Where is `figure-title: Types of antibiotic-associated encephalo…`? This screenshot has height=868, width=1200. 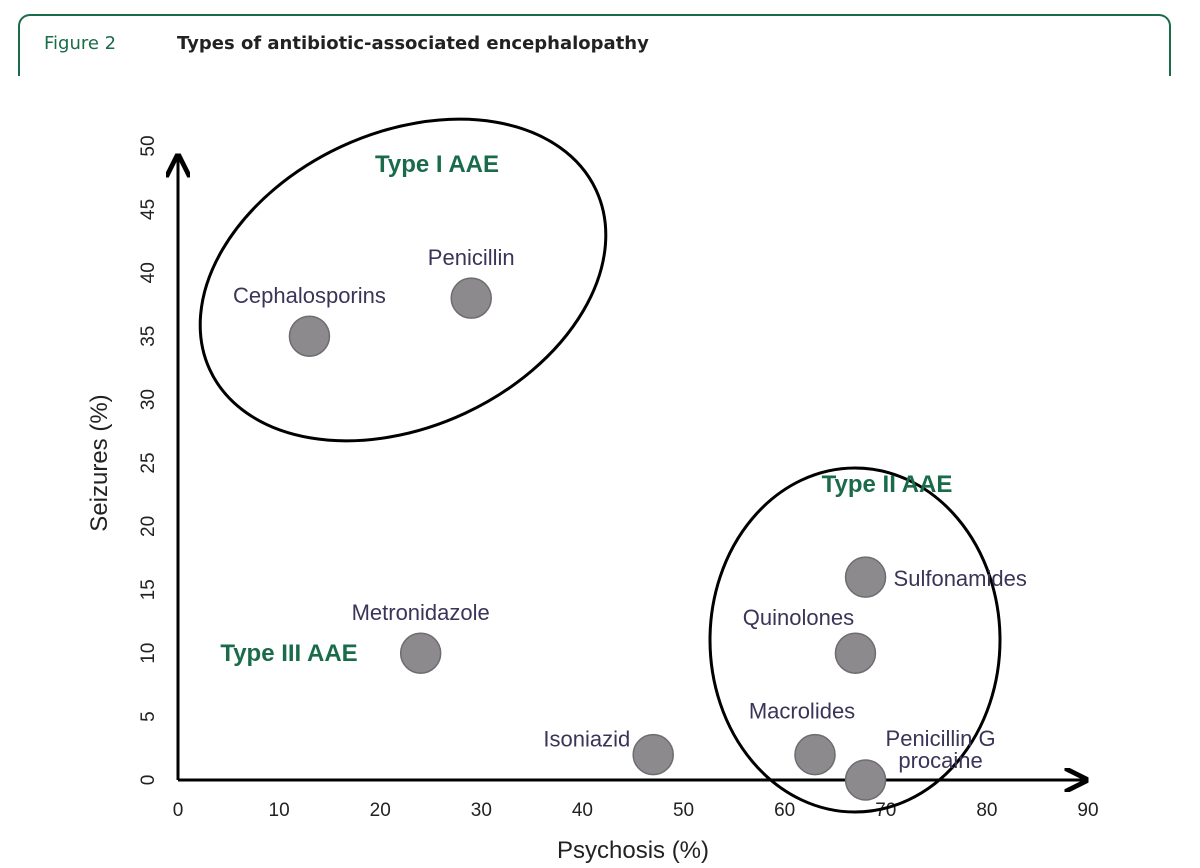 figure-title: Types of antibiotic-associated encephalo… is located at coordinates (413, 43).